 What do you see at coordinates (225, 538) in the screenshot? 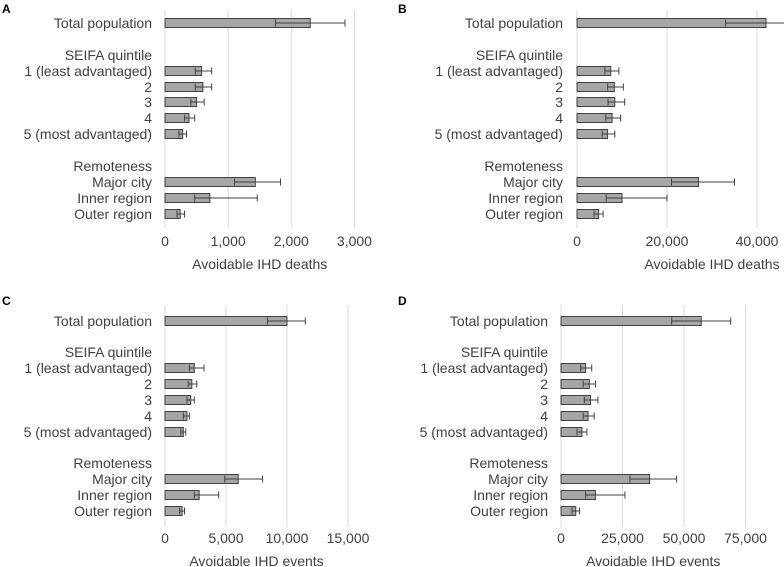
I see `x-tick-label: 5,000` at bounding box center [225, 538].